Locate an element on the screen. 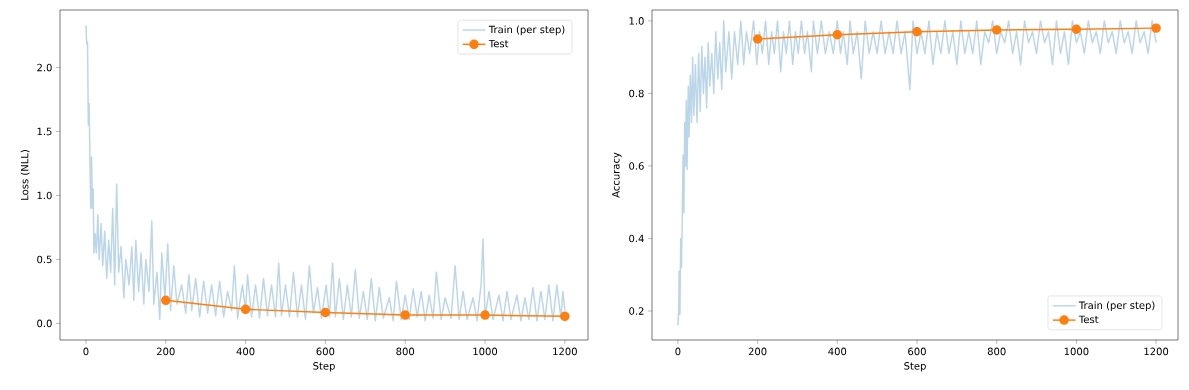 Image resolution: width=1189 pixels, height=390 pixels. y-tick-label: 0.0 is located at coordinates (44, 323).